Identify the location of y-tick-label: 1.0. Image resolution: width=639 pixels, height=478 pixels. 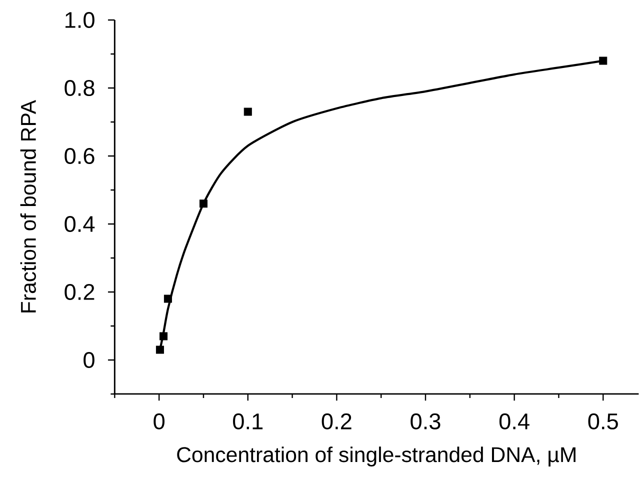
(80, 20).